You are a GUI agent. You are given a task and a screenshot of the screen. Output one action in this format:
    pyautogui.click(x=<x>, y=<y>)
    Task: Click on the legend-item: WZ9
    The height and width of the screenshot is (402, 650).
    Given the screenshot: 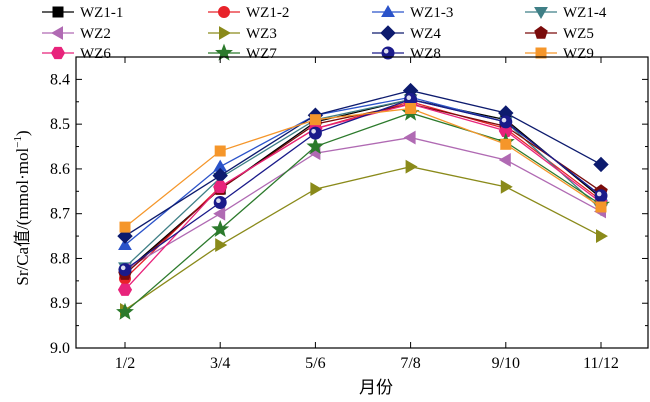 What is the action you would take?
    pyautogui.click(x=559, y=54)
    